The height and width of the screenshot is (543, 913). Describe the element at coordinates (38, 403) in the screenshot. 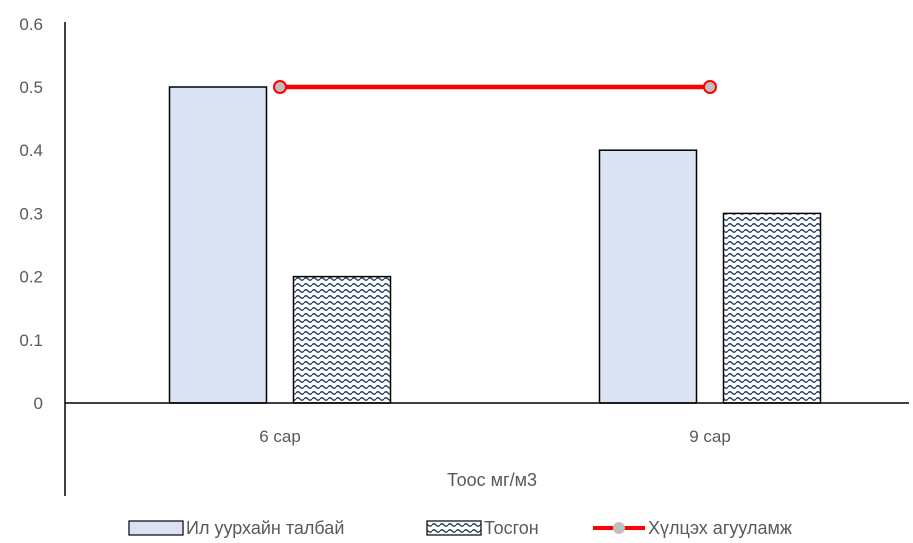

I see `y-tick-label: 0` at that location.